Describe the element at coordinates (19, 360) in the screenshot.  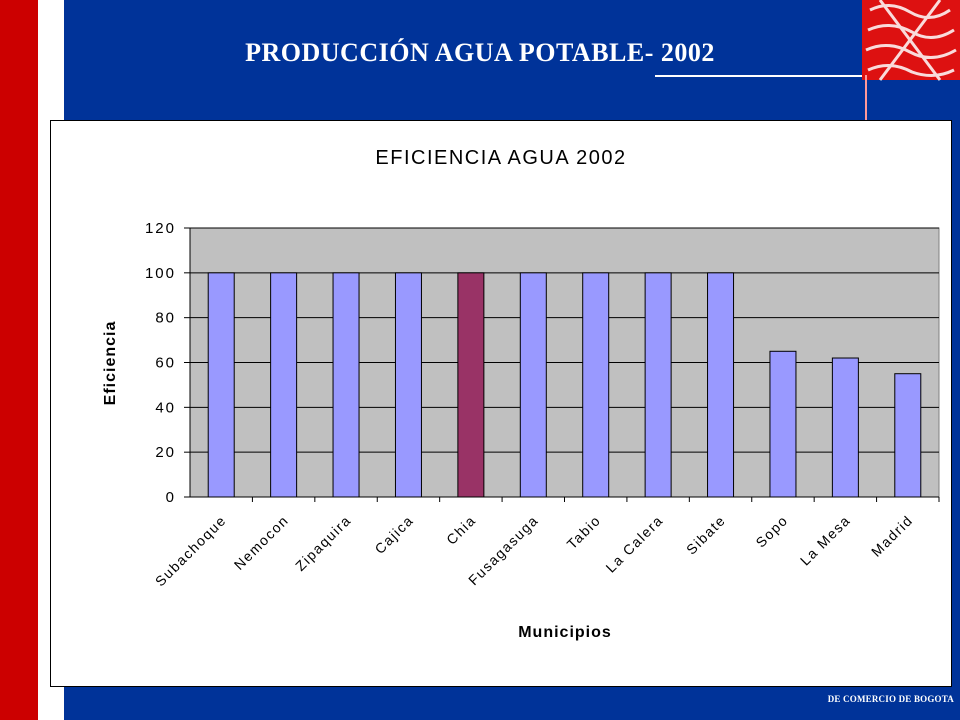
I see `red-side-strip` at that location.